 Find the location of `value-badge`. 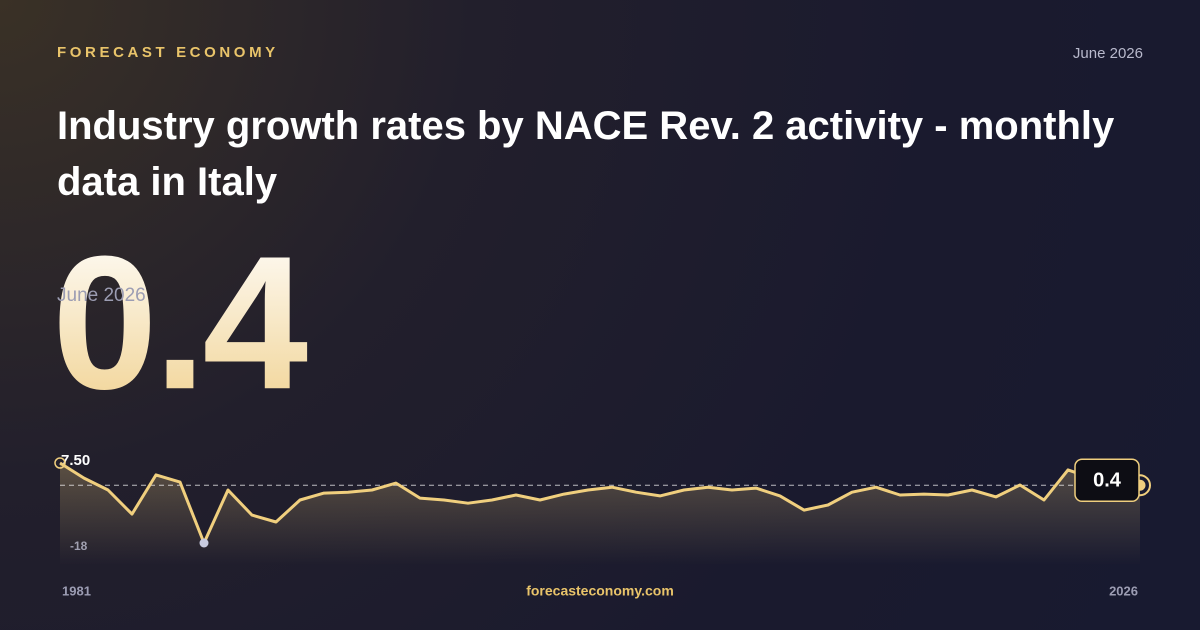

value-badge is located at coordinates (1107, 480).